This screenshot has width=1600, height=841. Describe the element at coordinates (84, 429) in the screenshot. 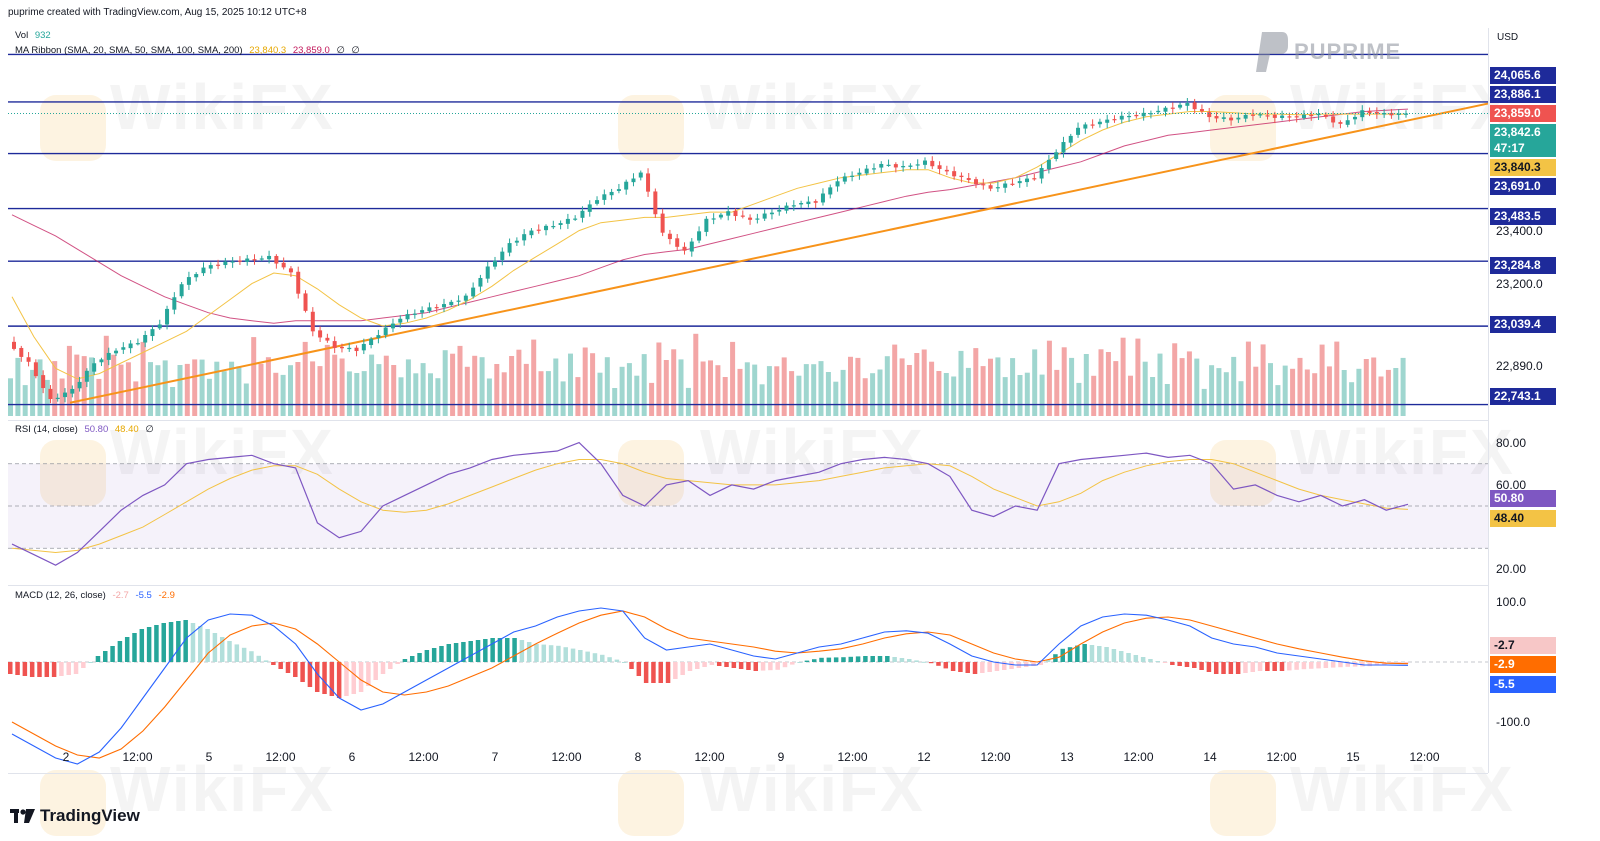

I see `rsi-legend: RSI (14, close) 50.80 48.40 ∅` at that location.